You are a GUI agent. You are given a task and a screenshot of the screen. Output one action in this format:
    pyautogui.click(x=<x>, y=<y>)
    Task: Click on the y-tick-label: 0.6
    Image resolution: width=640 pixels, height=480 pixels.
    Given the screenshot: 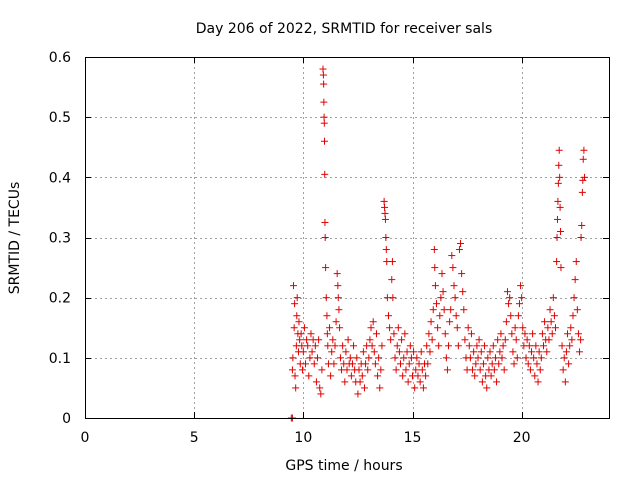 What is the action you would take?
    pyautogui.click(x=60, y=58)
    